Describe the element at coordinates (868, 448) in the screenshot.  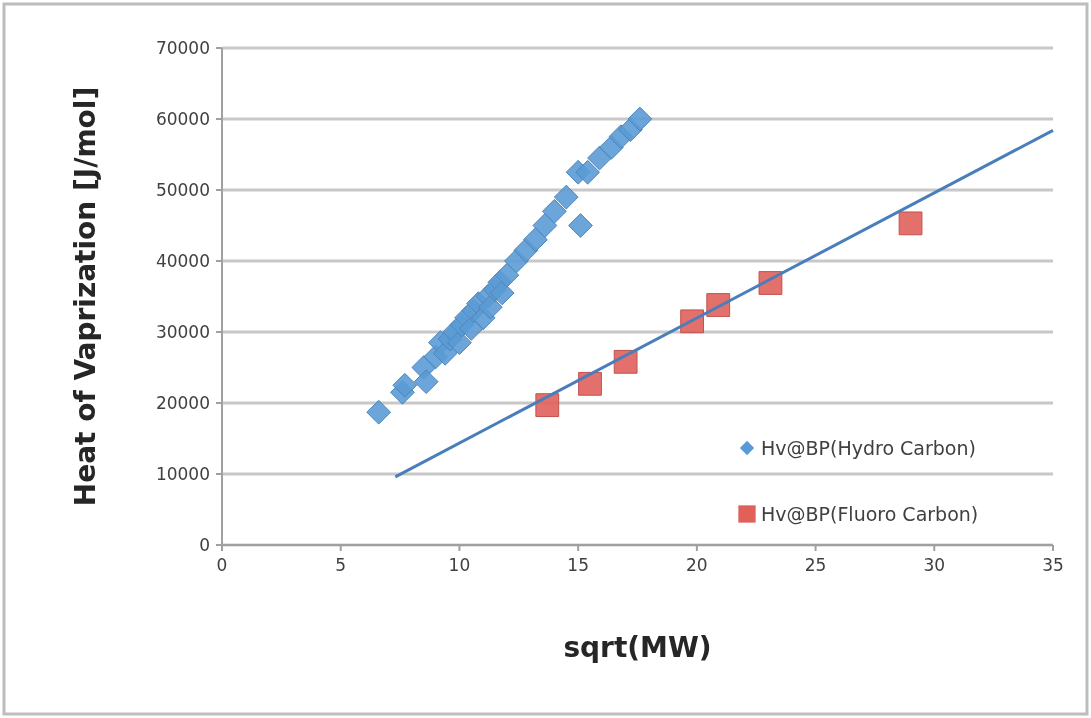
I see `legend-label: Hv@BP(Hydro Carbon)` at that location.